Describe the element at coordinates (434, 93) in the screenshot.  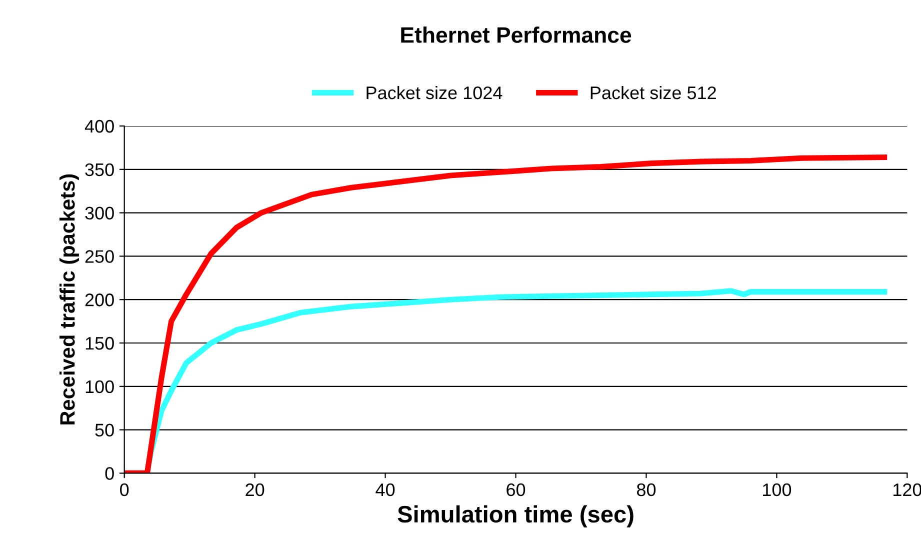
I see `legend-label: Packet size 1024` at that location.